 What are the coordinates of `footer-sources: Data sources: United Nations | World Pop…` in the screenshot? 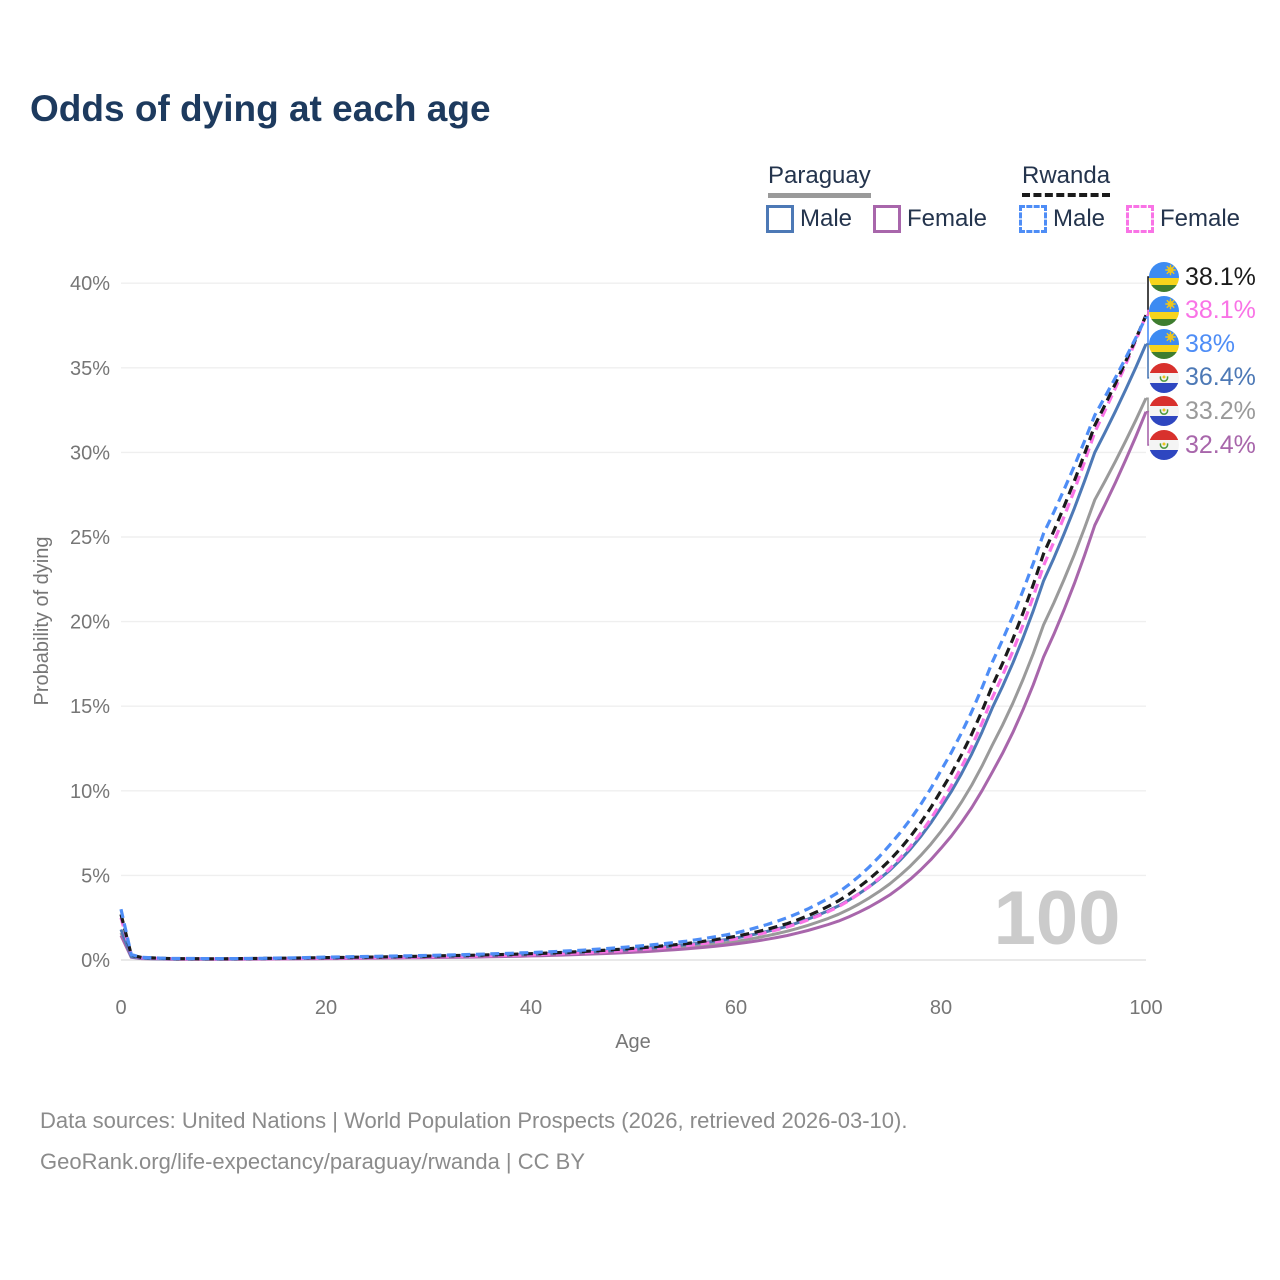 It's located at (474, 1120).